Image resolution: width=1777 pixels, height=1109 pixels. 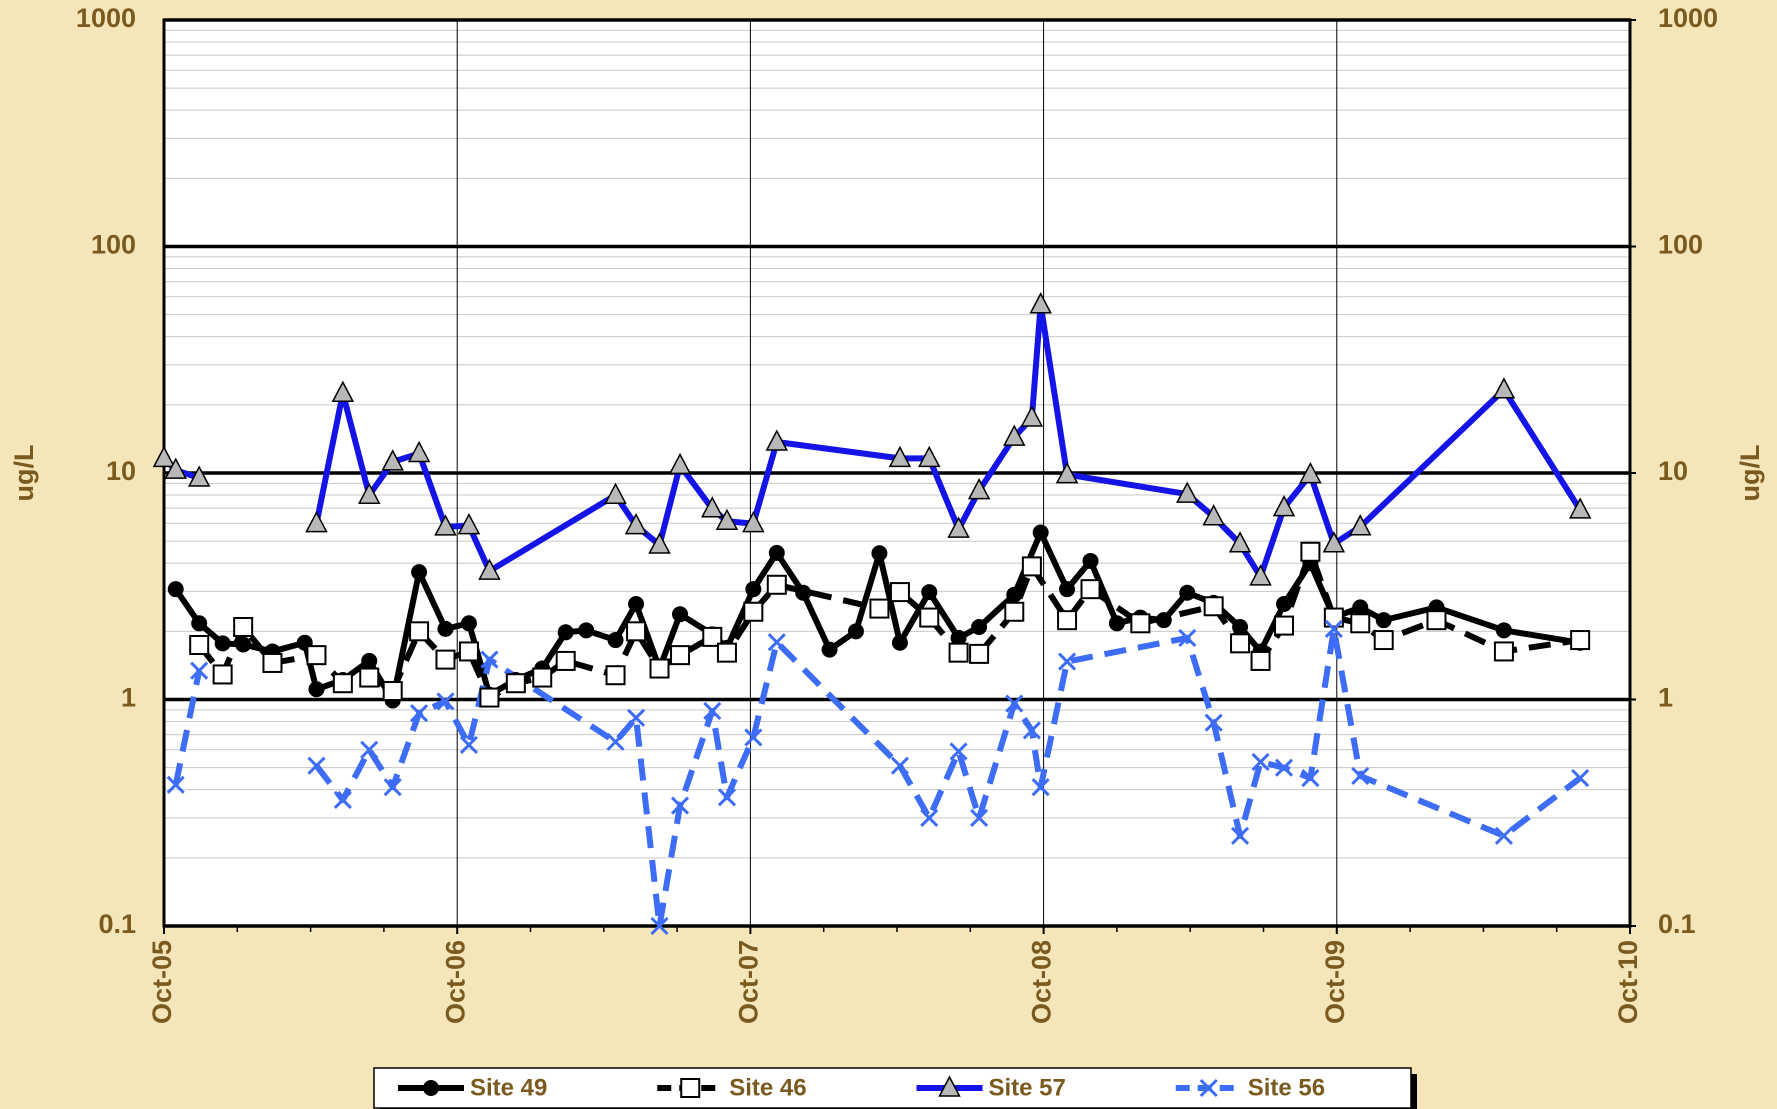 What do you see at coordinates (128, 698) in the screenshot?
I see `y-tick-label: 1` at bounding box center [128, 698].